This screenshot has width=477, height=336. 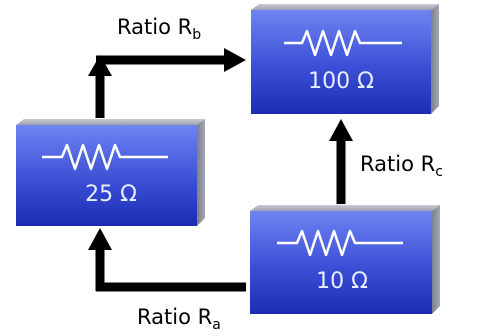 I want to click on arrow-ra-head-icon, so click(x=100, y=239).